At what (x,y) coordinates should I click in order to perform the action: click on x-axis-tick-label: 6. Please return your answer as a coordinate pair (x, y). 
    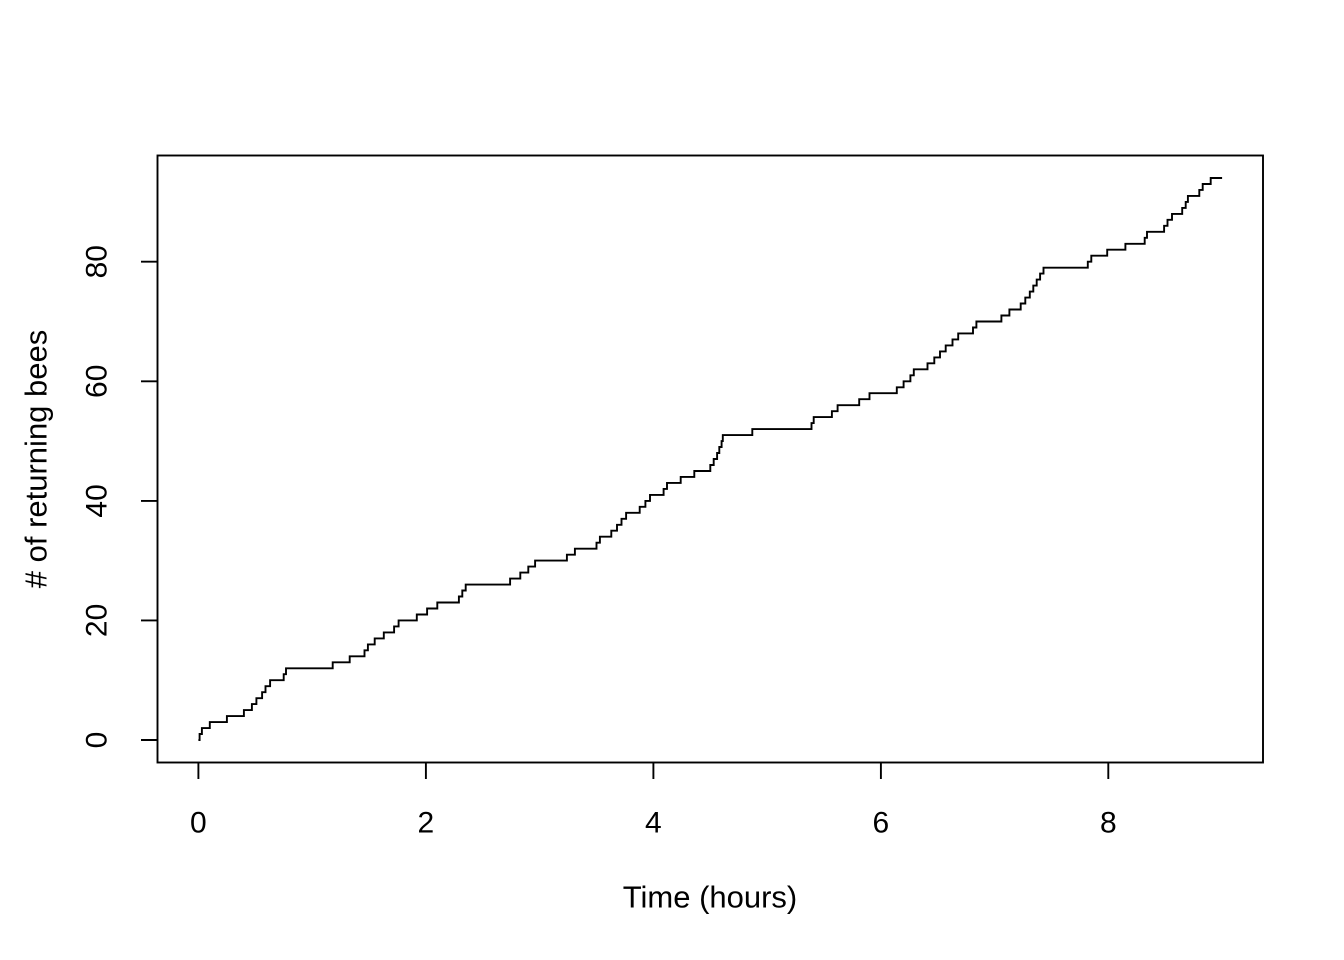
    Looking at the image, I should click on (881, 823).